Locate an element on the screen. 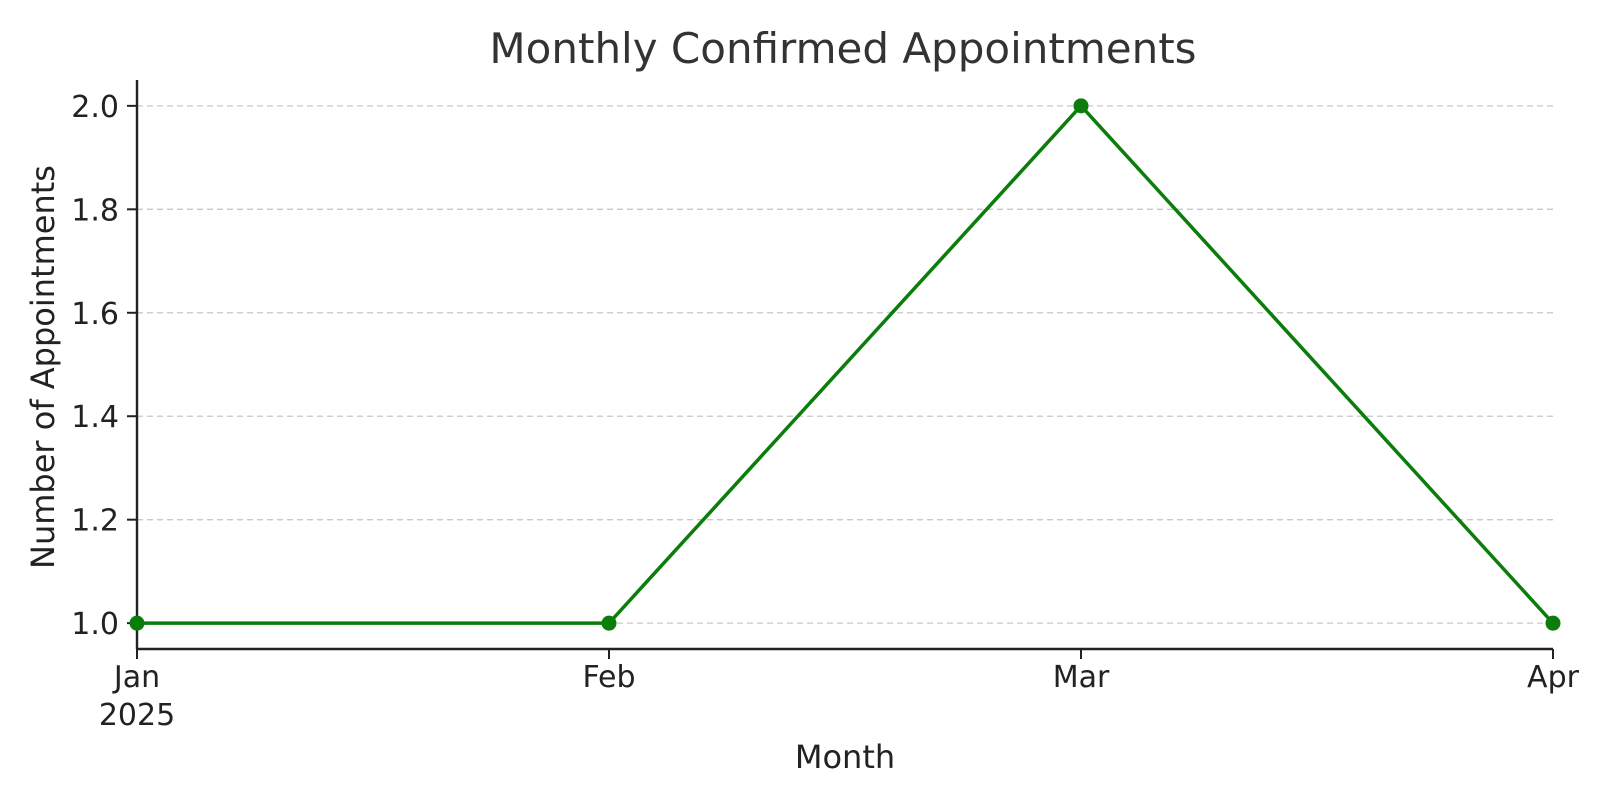  y-tick-label: 2.0 is located at coordinates (95, 107).